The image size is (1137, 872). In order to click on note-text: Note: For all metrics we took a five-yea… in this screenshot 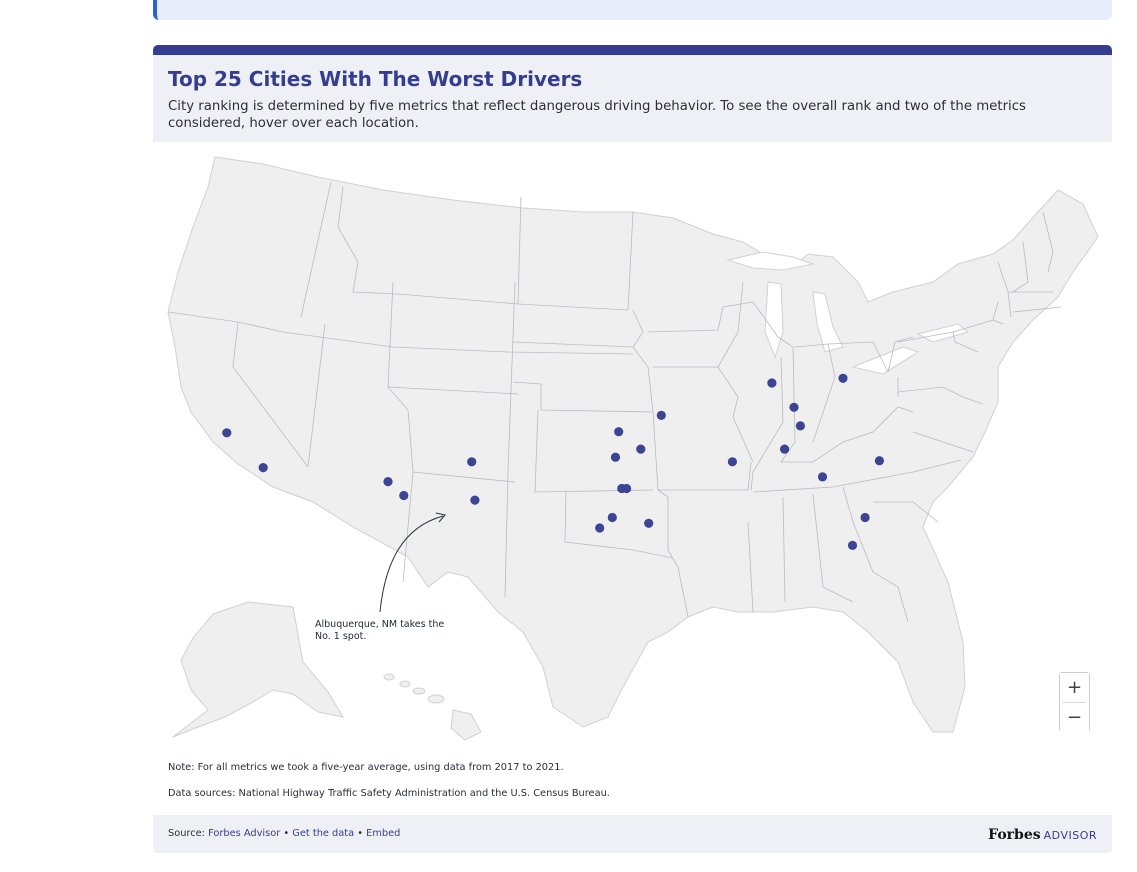, I will do `click(366, 767)`.